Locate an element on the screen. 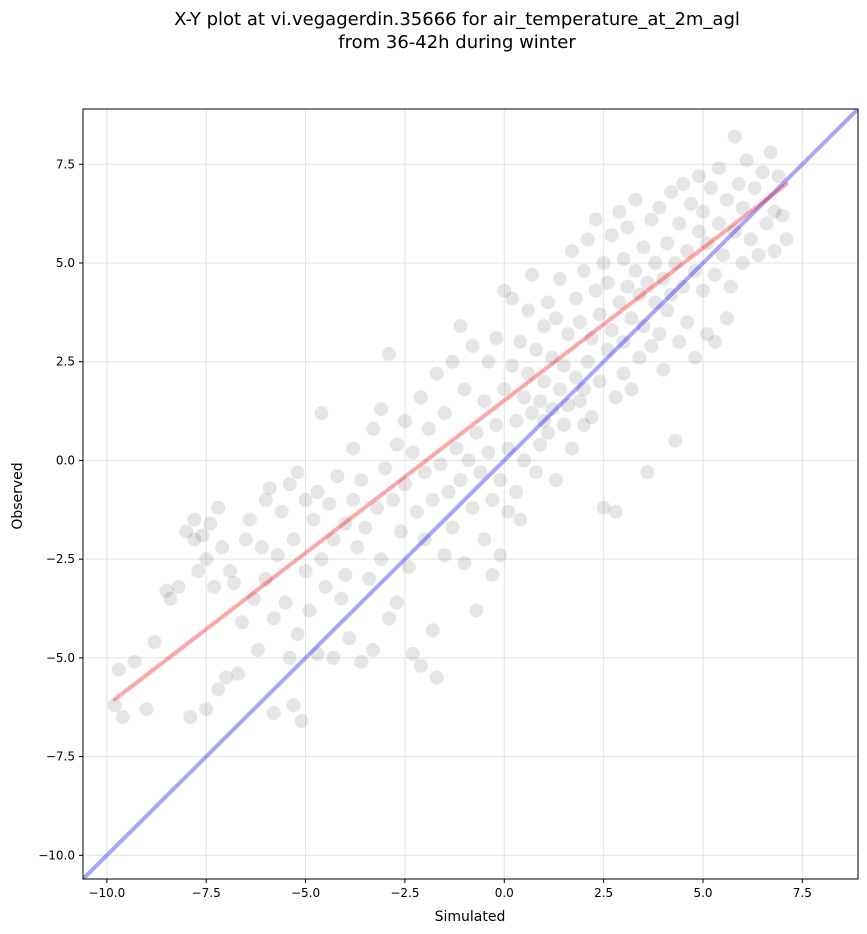 The image size is (867, 934). x-tick-label: 2.5 is located at coordinates (603, 893).